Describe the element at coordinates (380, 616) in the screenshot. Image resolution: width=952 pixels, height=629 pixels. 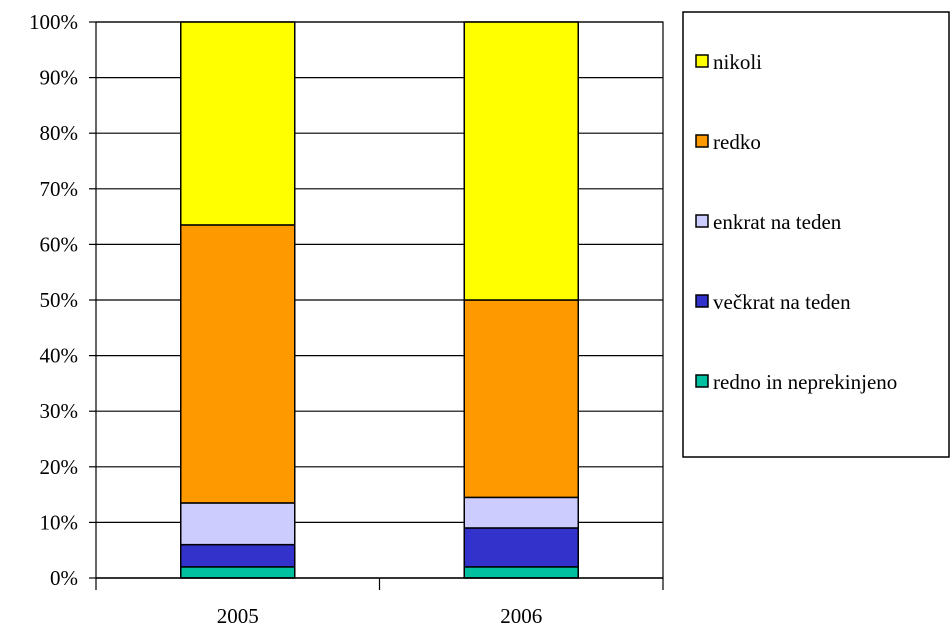
I see `x-tick-labels: 2005 2006` at that location.